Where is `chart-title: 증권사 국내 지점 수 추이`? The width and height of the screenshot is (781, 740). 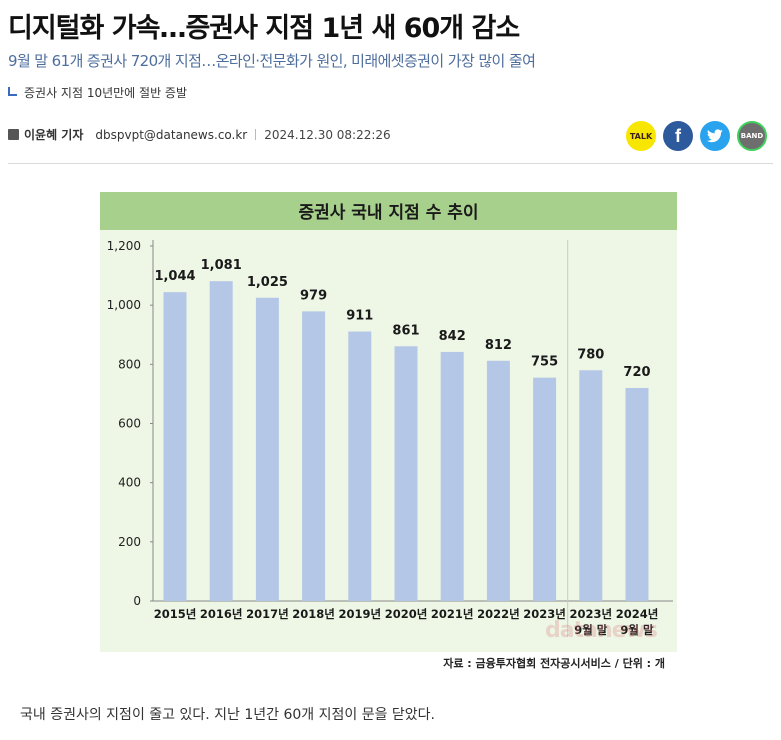
chart-title: 증권사 국내 지점 수 추이 is located at coordinates (388, 213).